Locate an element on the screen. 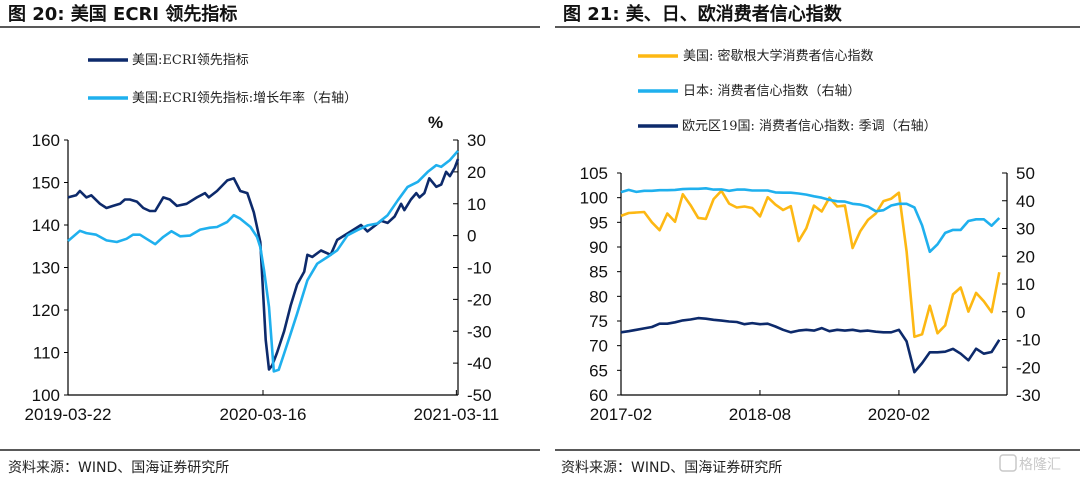 The width and height of the screenshot is (1080, 480). x-tick-label: 2021-03-11 is located at coordinates (457, 414).